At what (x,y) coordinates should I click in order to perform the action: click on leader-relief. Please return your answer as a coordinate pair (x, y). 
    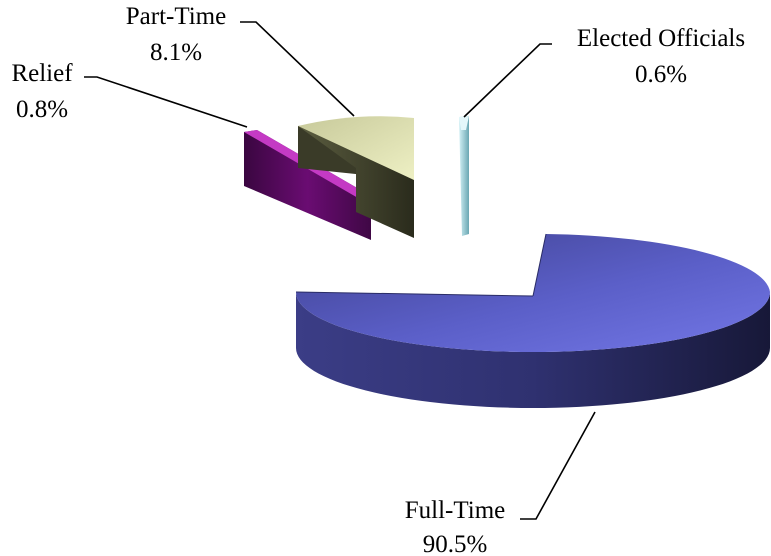
    Looking at the image, I should click on (166, 102).